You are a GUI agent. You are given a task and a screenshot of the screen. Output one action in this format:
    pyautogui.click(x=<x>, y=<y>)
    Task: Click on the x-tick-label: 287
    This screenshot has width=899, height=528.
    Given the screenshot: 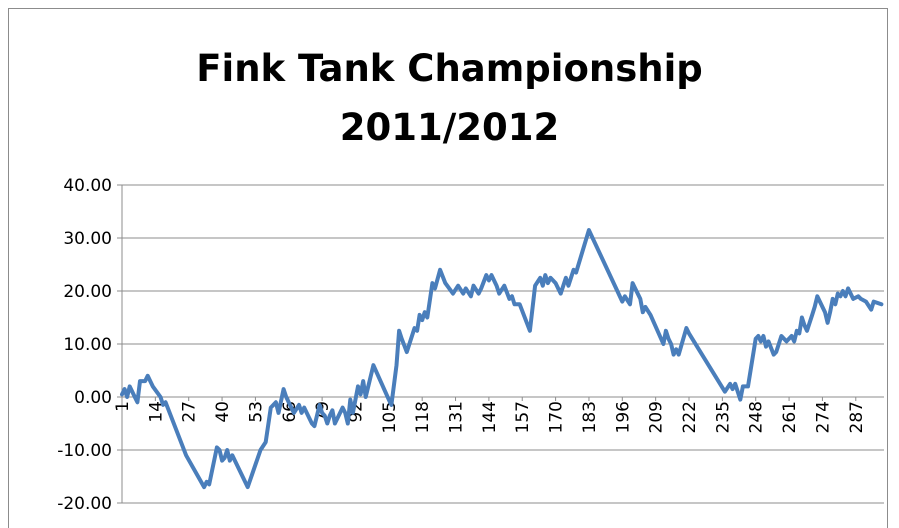 What is the action you would take?
    pyautogui.click(x=857, y=417)
    